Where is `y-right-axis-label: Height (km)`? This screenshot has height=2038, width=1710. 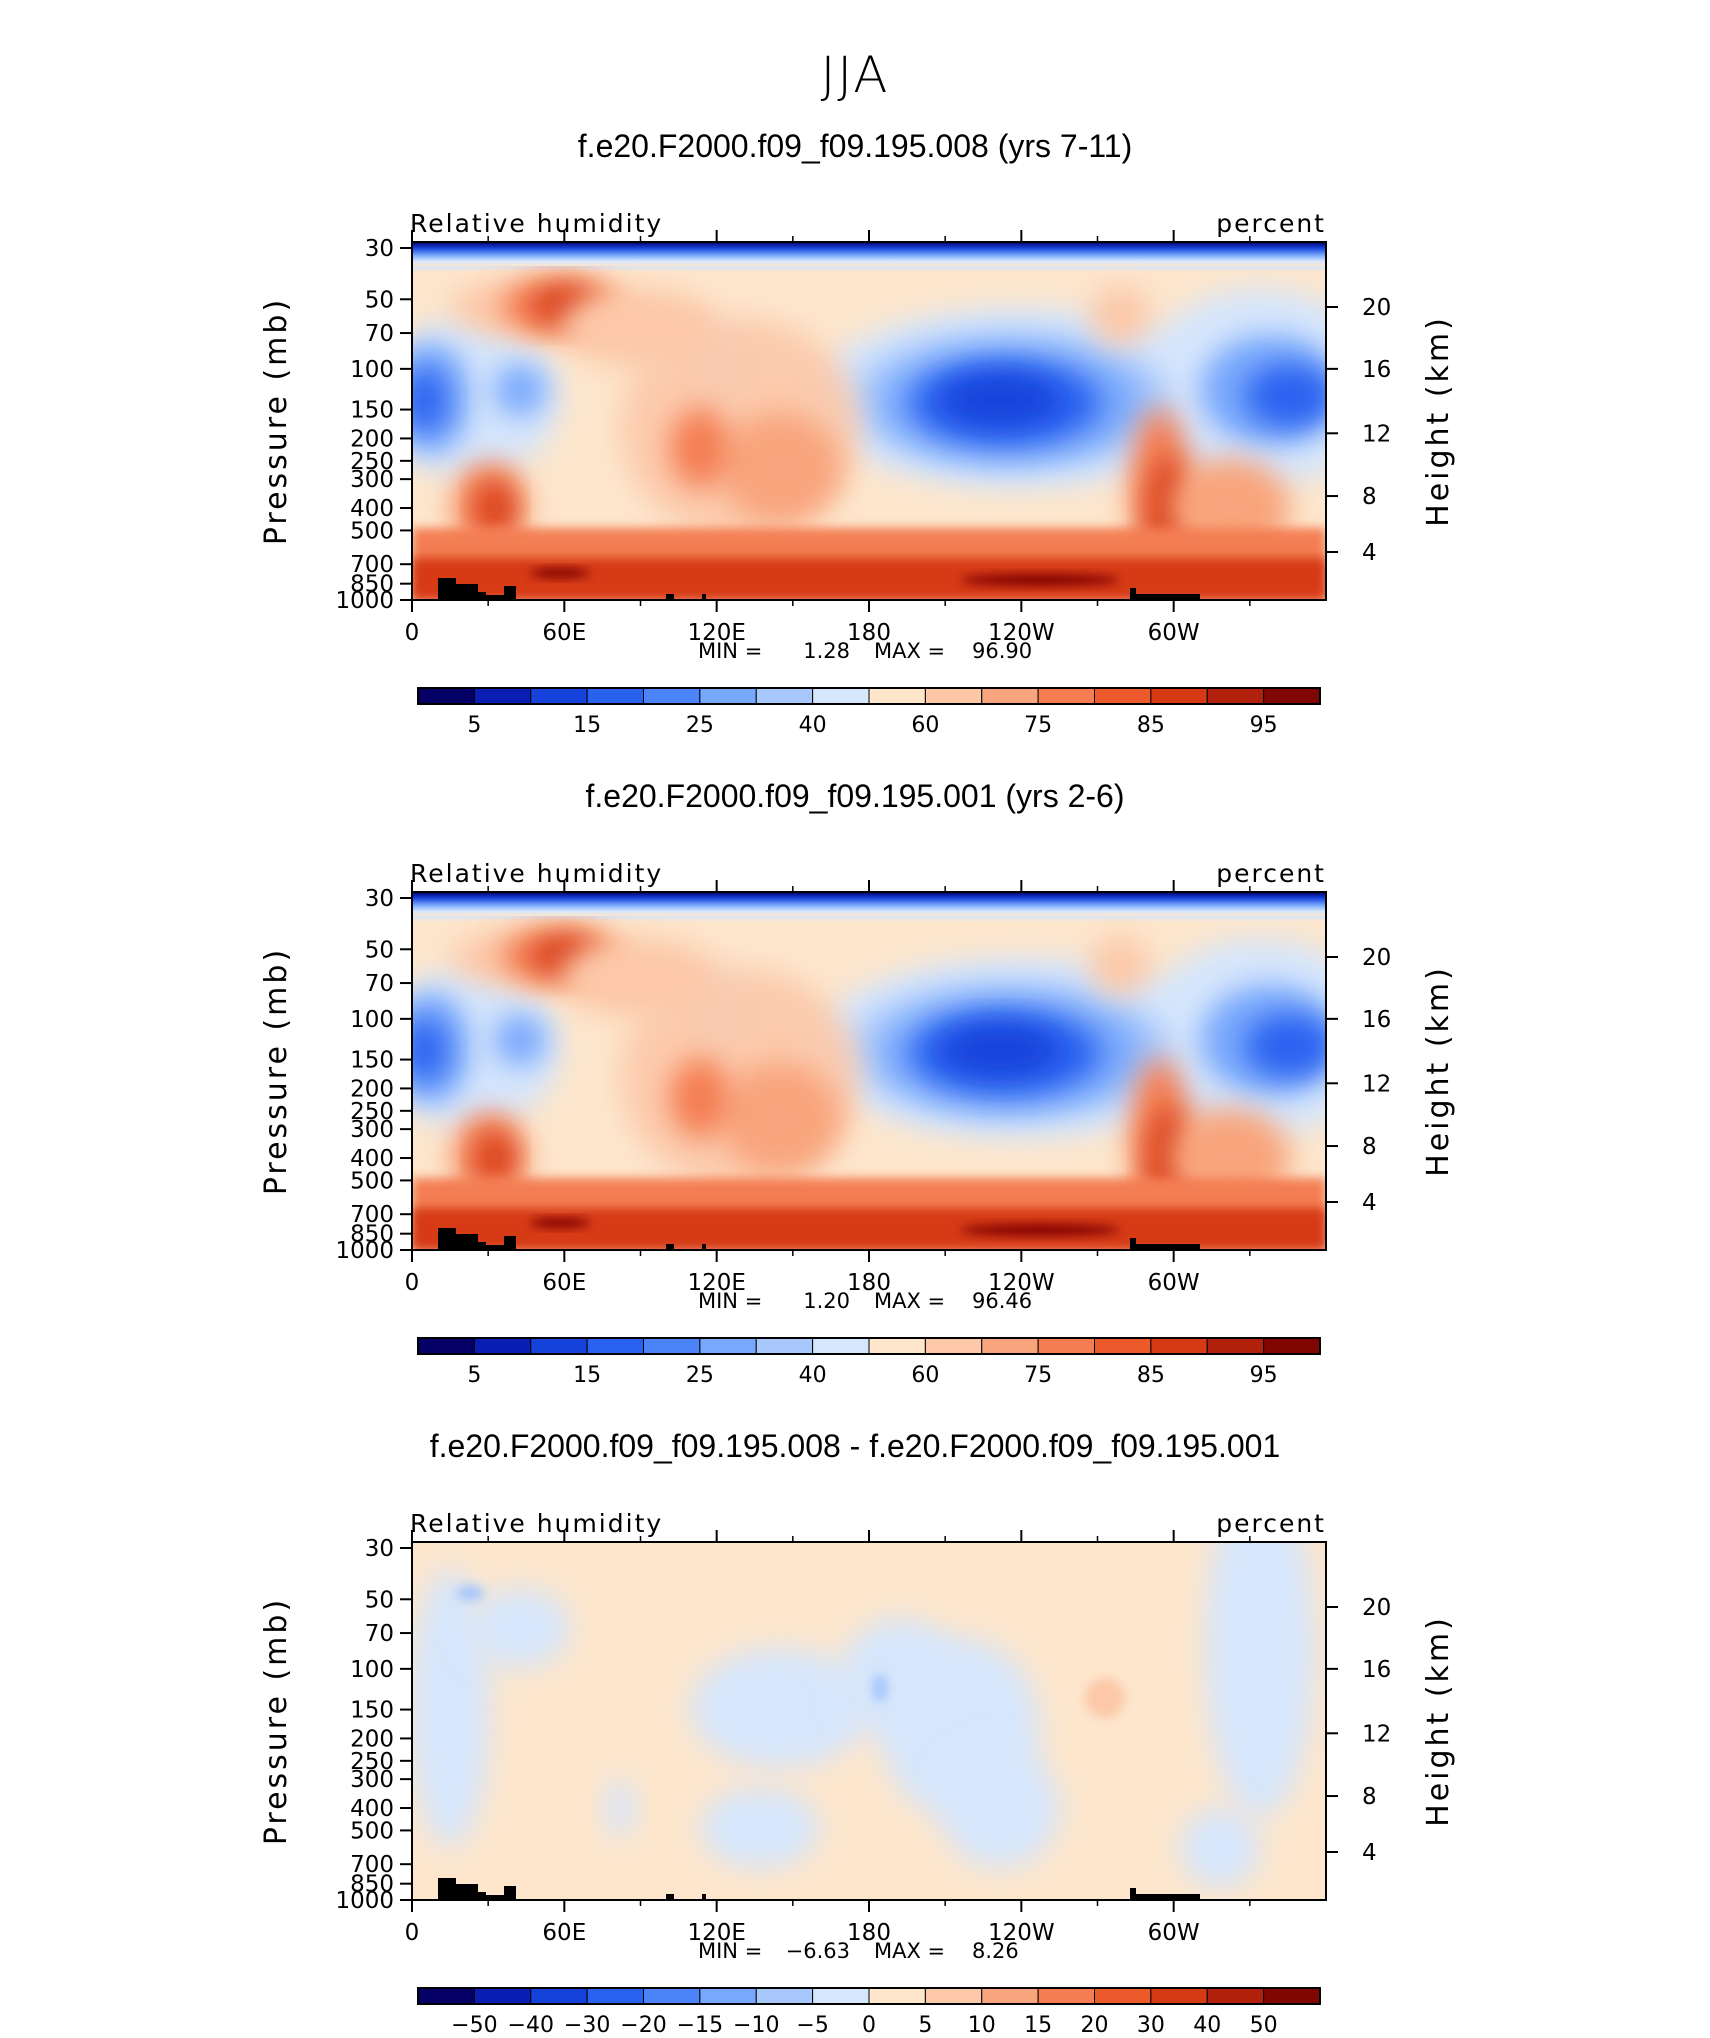 y-right-axis-label: Height (km) is located at coordinates (1438, 421).